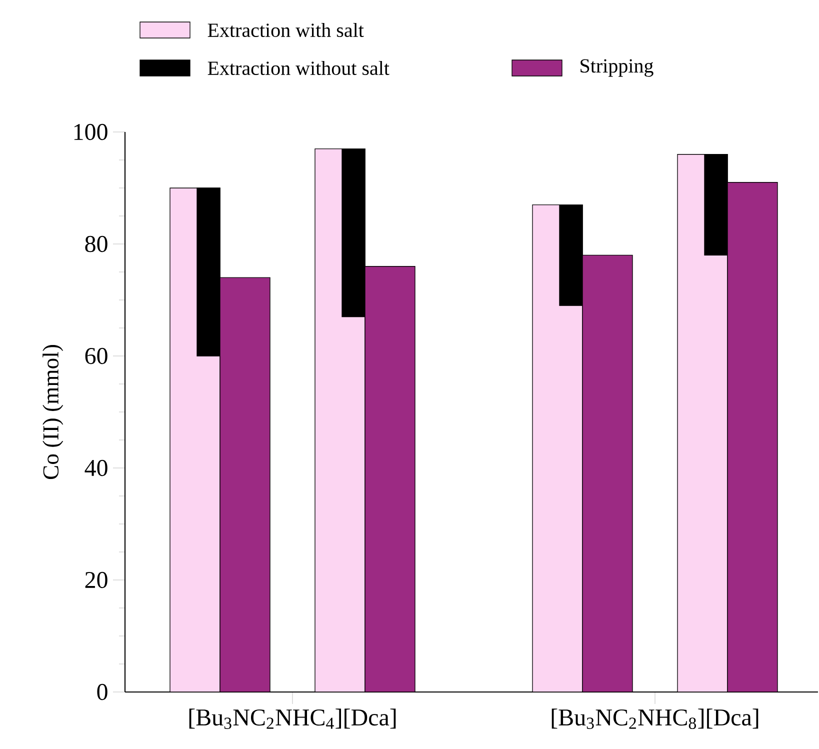 Image resolution: width=819 pixels, height=749 pixels. What do you see at coordinates (299, 68) in the screenshot?
I see `legend-label: Extraction without salt` at bounding box center [299, 68].